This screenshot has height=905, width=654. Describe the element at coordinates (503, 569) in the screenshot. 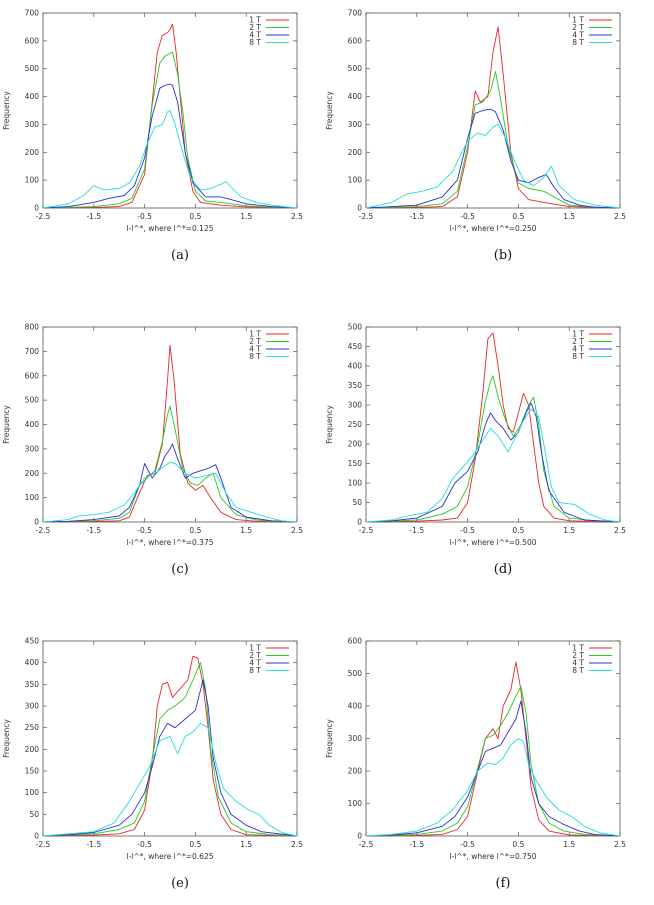

I see `panel-caption: (d)` at that location.